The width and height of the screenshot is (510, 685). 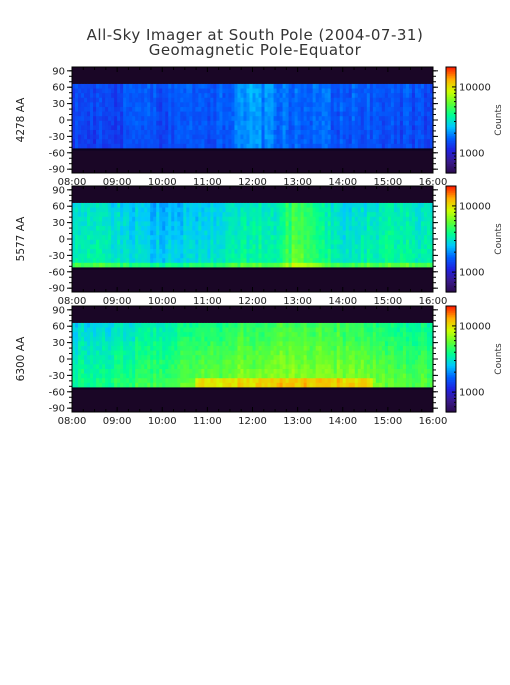 What do you see at coordinates (207, 301) in the screenshot?
I see `x-tick-label: 11:00` at bounding box center [207, 301].